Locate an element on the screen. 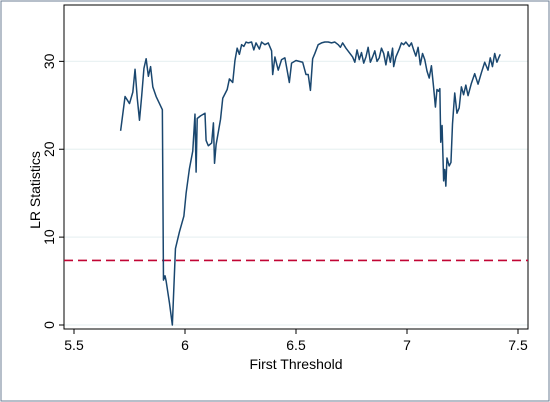 This screenshot has width=550, height=402. y-tick-label-0: 0 is located at coordinates (49, 325).